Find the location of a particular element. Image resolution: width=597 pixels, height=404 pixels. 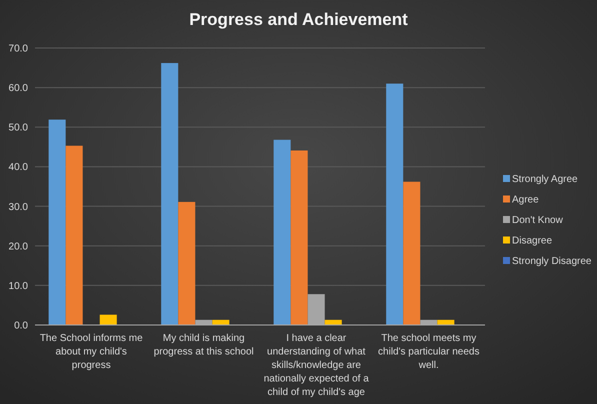

legend-label: Don't Know is located at coordinates (538, 220).